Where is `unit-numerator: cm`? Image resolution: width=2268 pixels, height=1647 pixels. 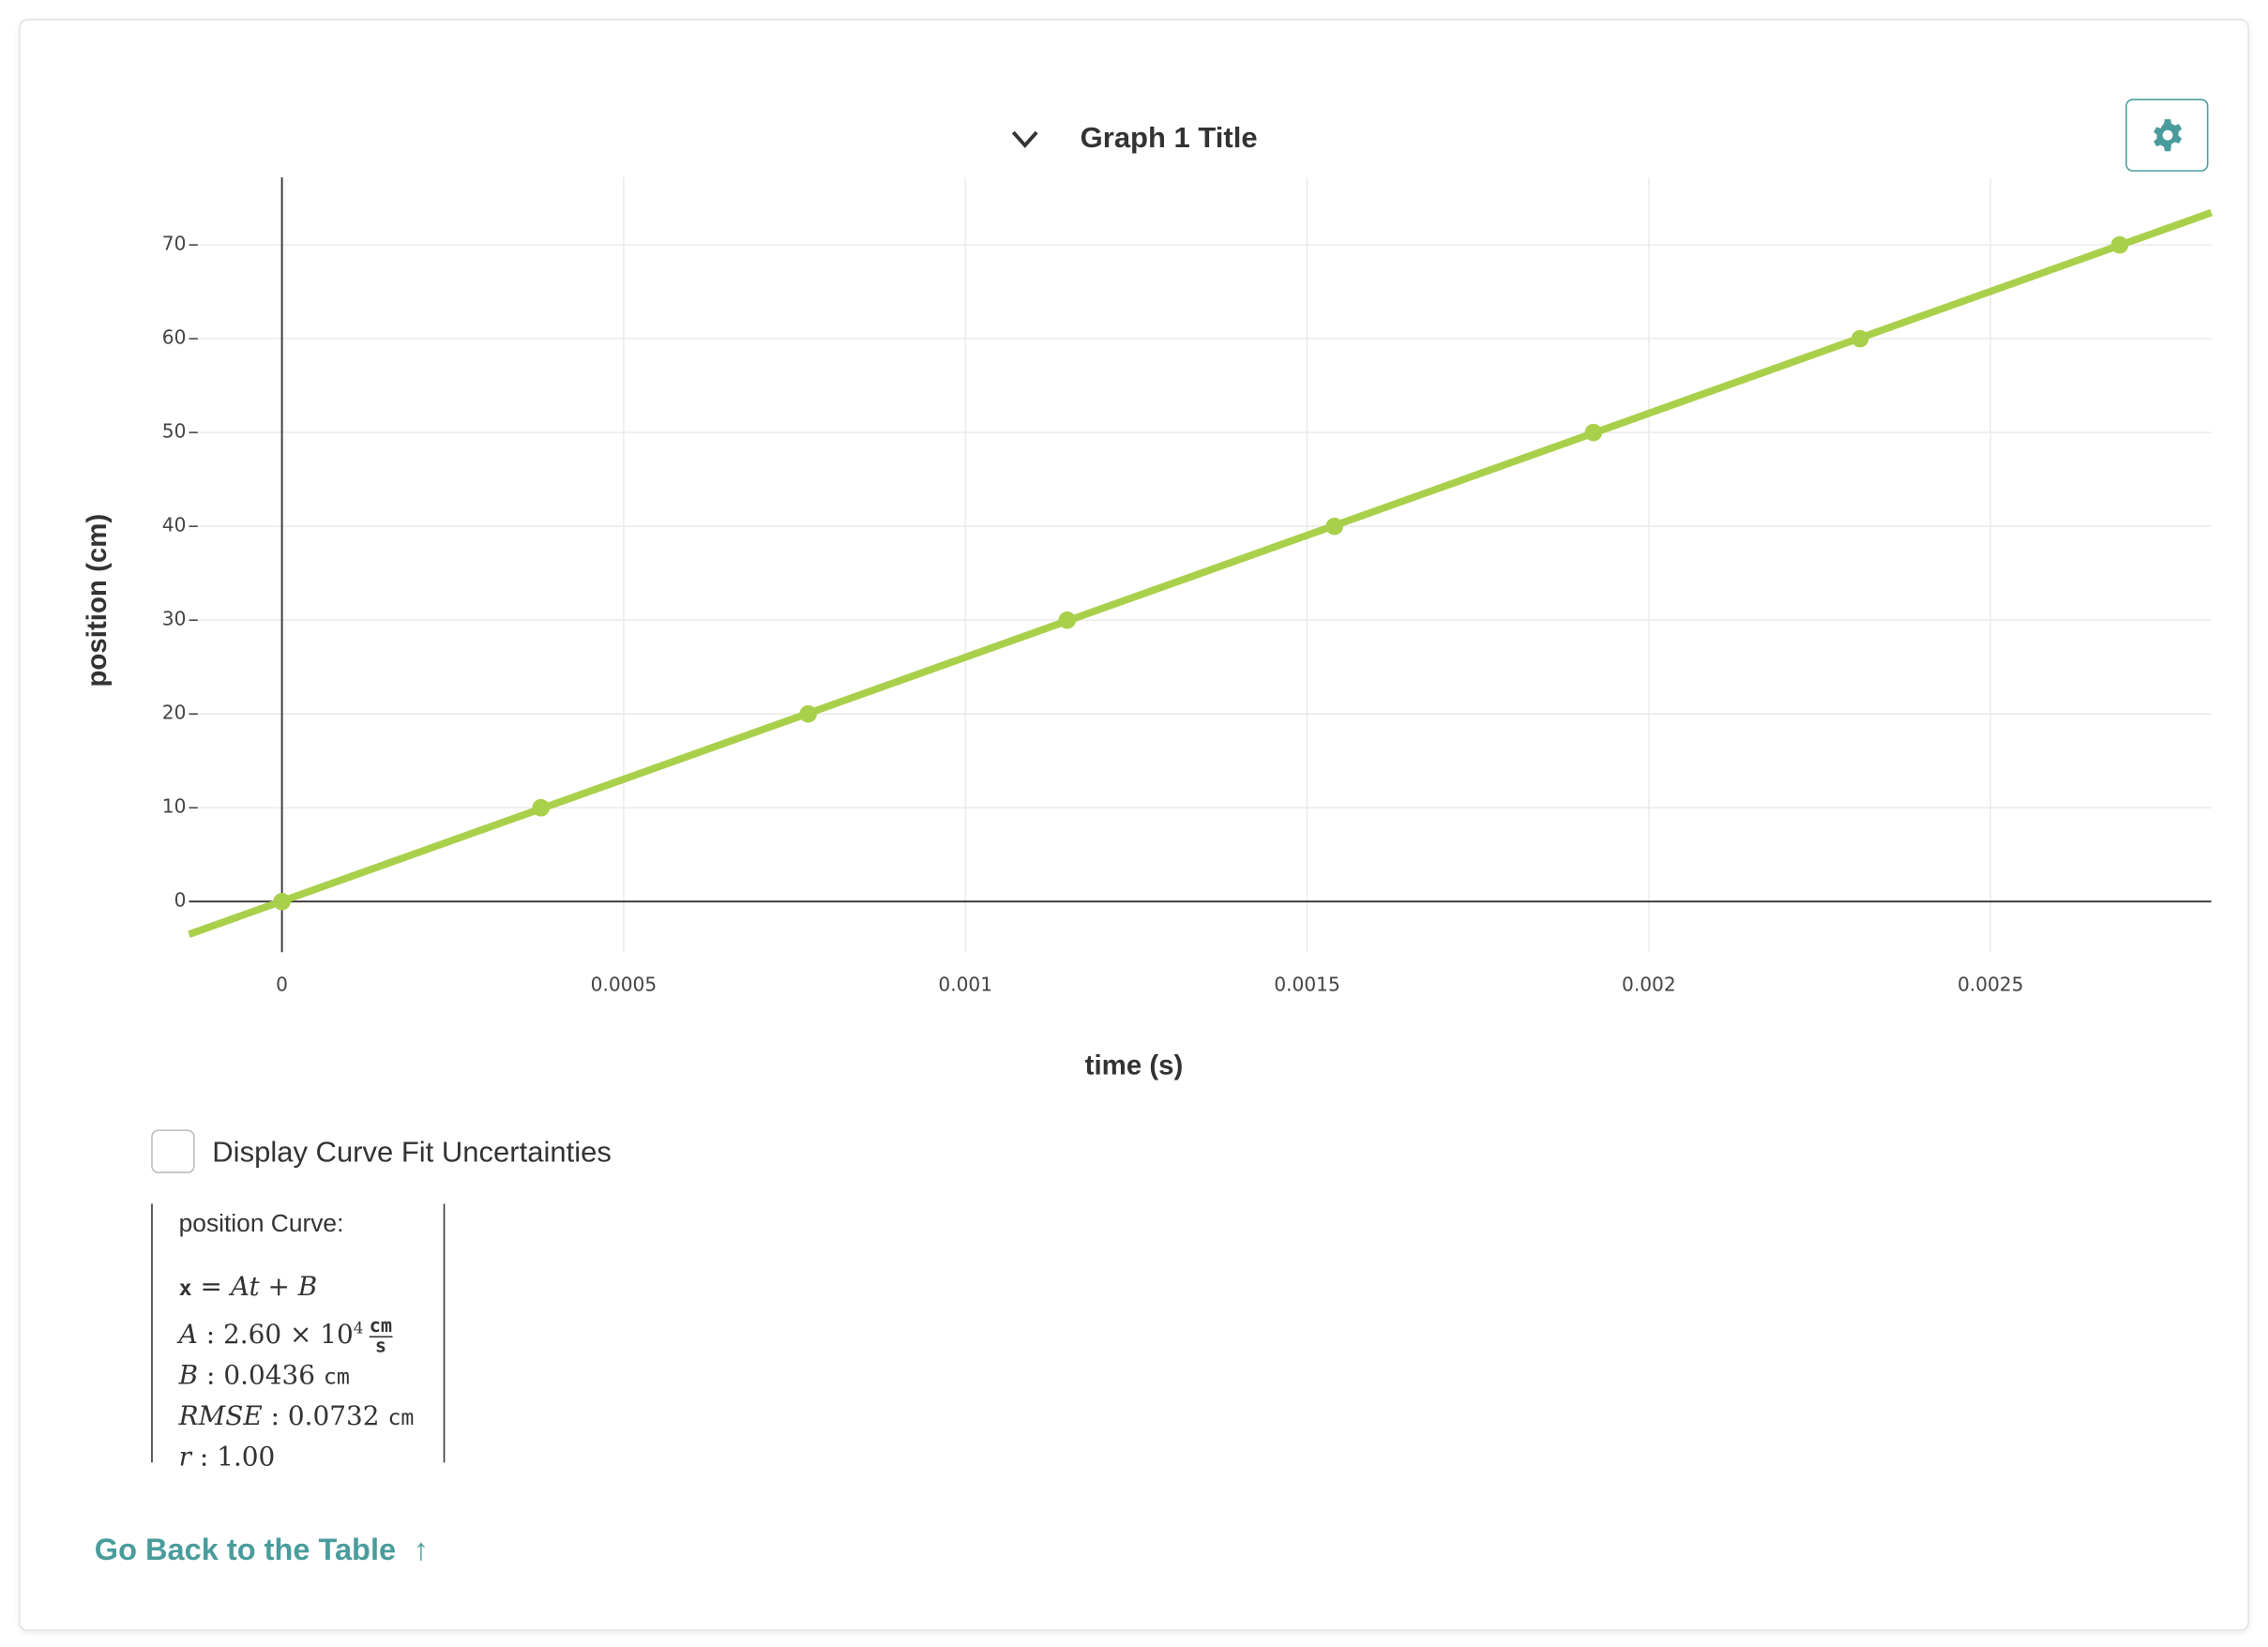
unit-numerator: cm is located at coordinates (381, 1325).